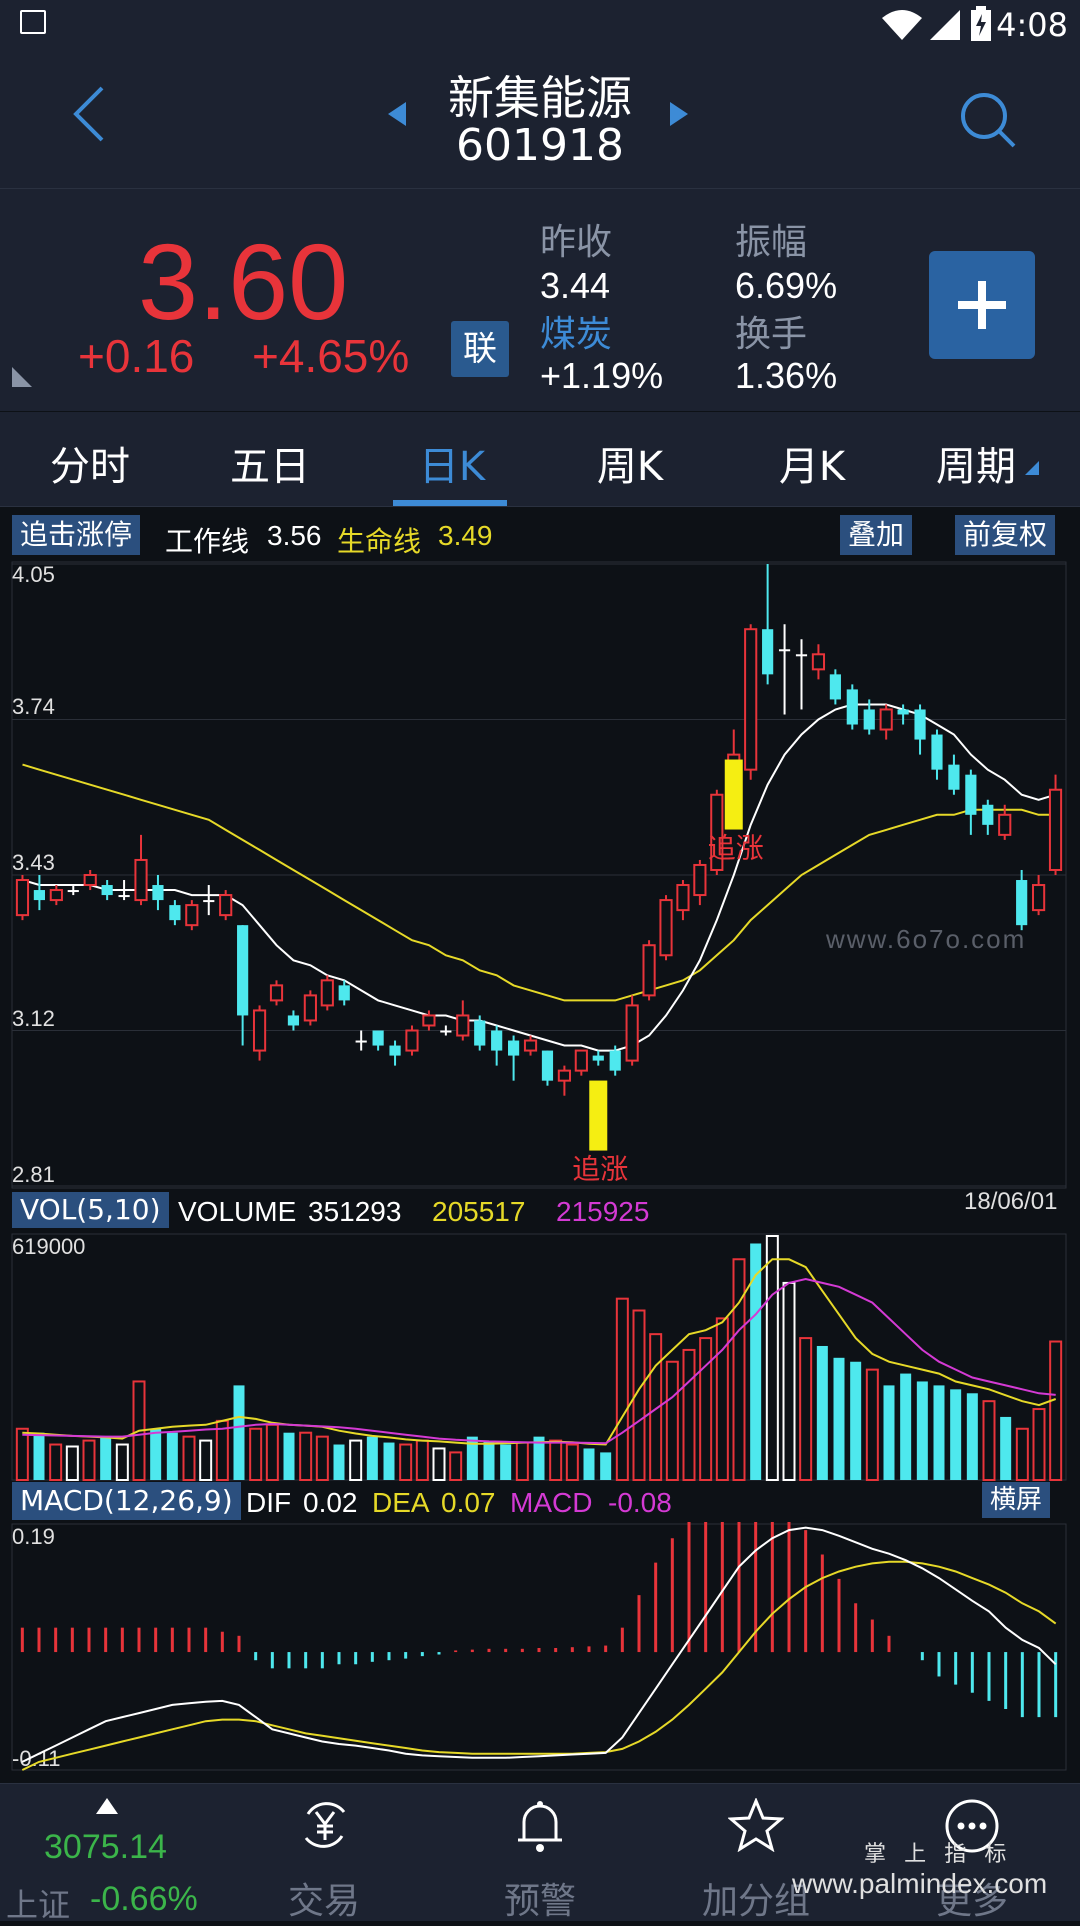 Image resolution: width=1080 pixels, height=1926 pixels. What do you see at coordinates (144, 1899) in the screenshot?
I see `index-change: -0.66%` at bounding box center [144, 1899].